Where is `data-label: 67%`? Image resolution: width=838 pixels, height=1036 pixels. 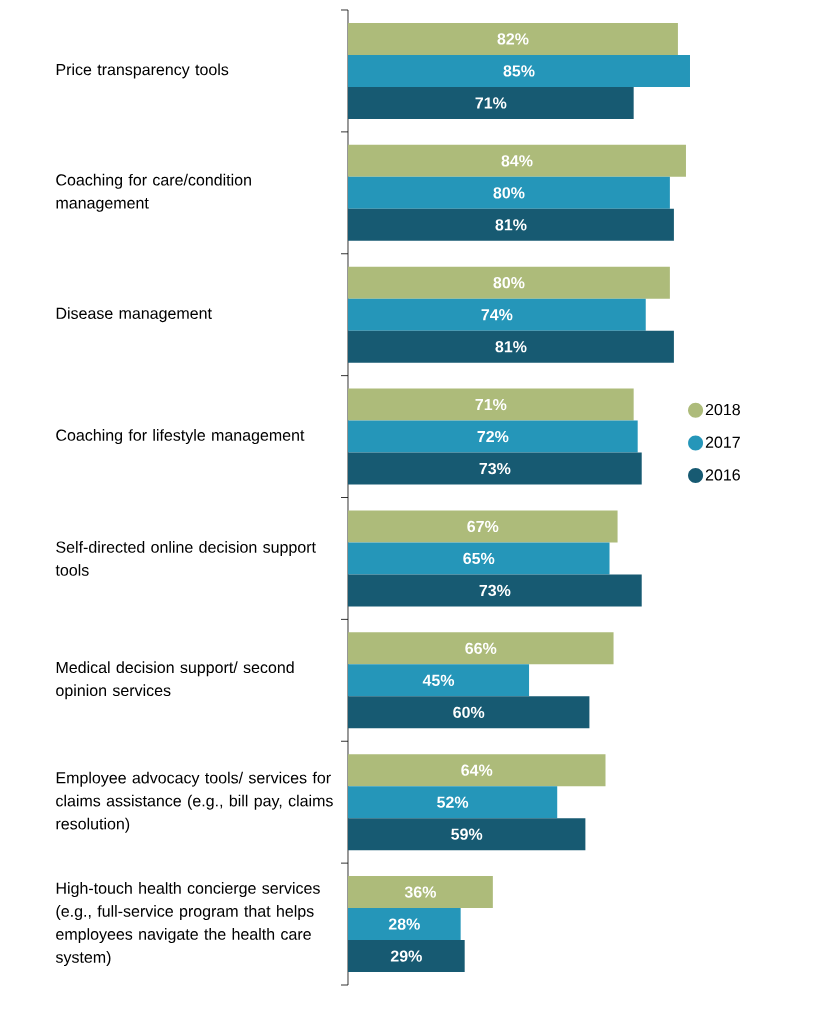
data-label: 67% is located at coordinates (483, 526).